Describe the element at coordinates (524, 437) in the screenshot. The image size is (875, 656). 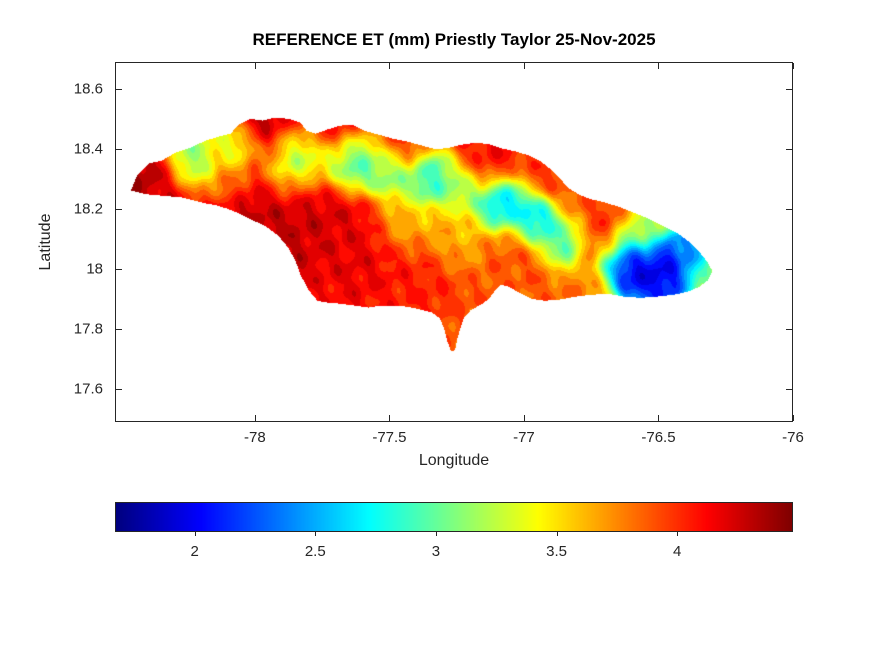
I see `x-tick-label: -77` at that location.